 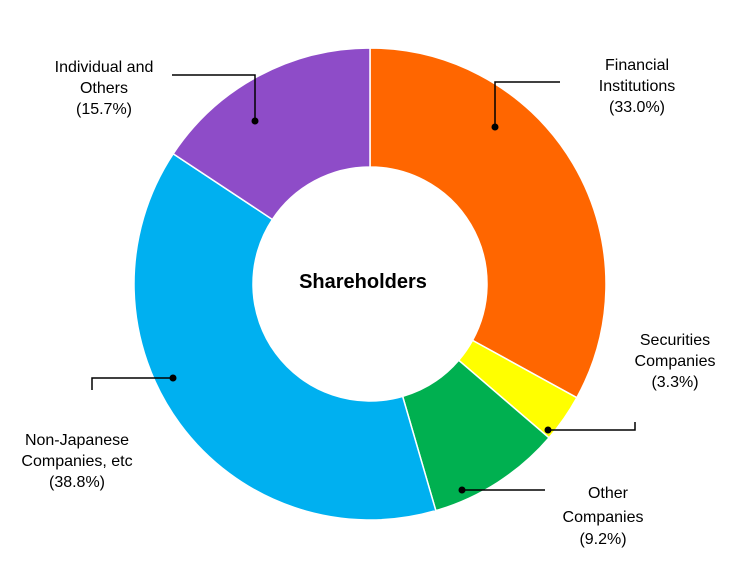 What do you see at coordinates (255, 121) in the screenshot?
I see `leader-dot-individual-and-others` at bounding box center [255, 121].